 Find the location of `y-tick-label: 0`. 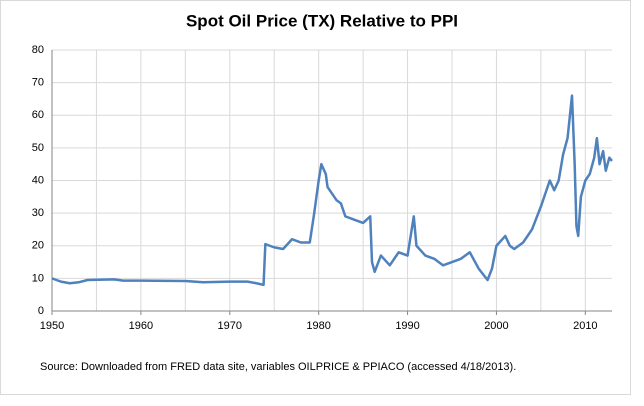

y-tick-label: 0 is located at coordinates (41, 311).